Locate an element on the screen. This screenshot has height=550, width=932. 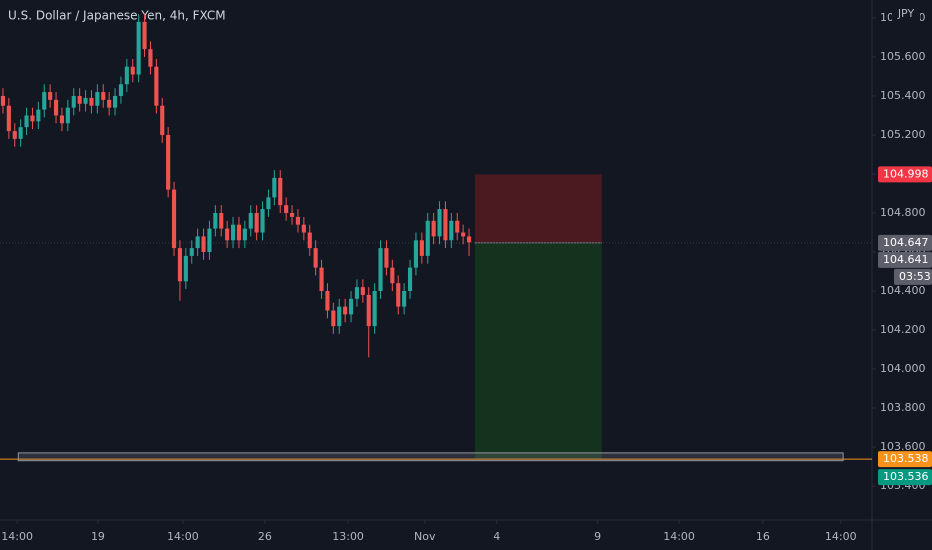
x-tick-label: 19 is located at coordinates (98, 536).